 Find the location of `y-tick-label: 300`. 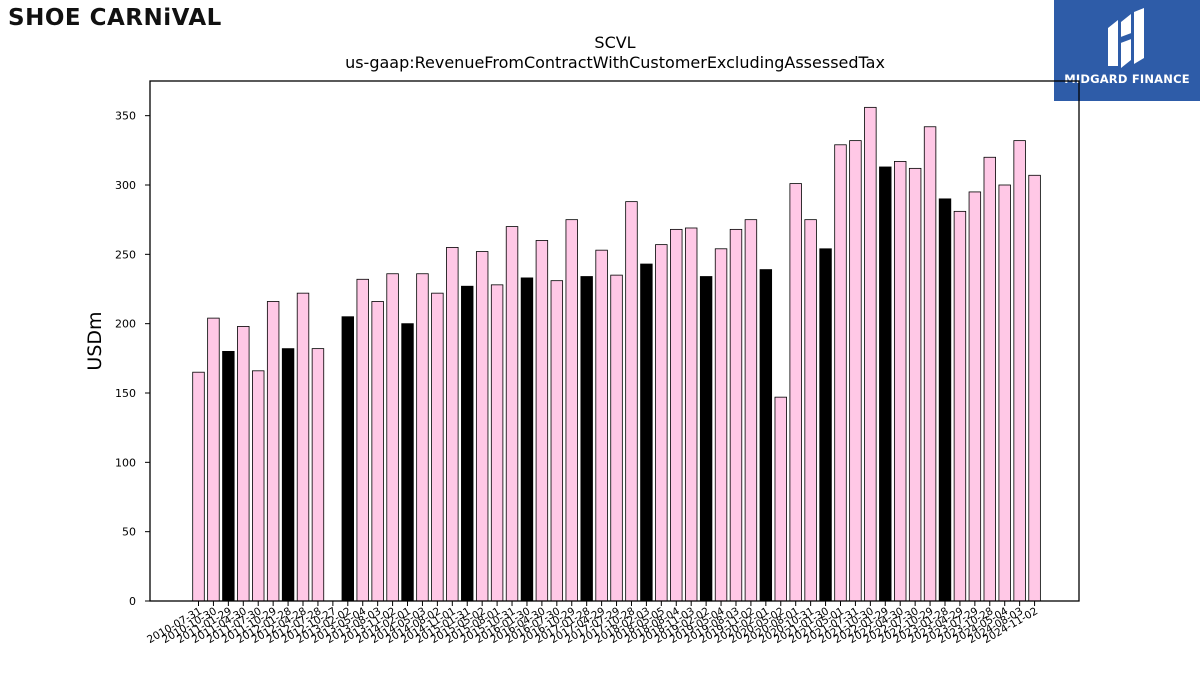

y-tick-label: 300 is located at coordinates (125, 185).